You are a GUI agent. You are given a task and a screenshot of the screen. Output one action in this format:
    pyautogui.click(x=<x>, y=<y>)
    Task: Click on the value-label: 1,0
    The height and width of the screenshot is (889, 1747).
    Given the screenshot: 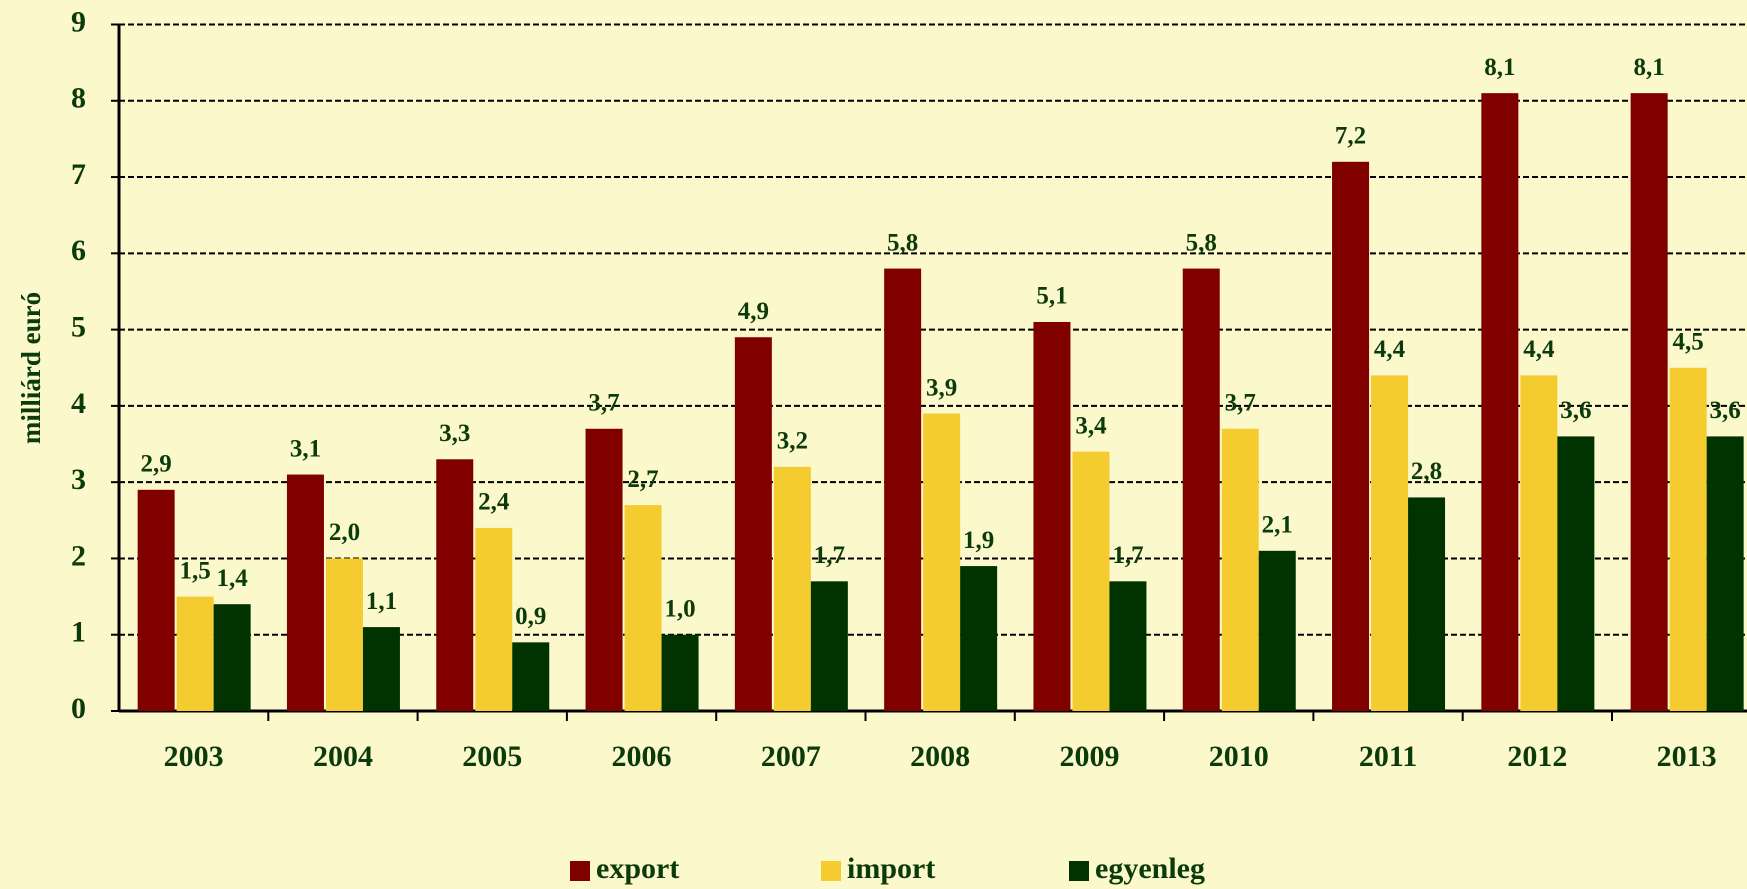 What is the action you would take?
    pyautogui.click(x=679, y=608)
    